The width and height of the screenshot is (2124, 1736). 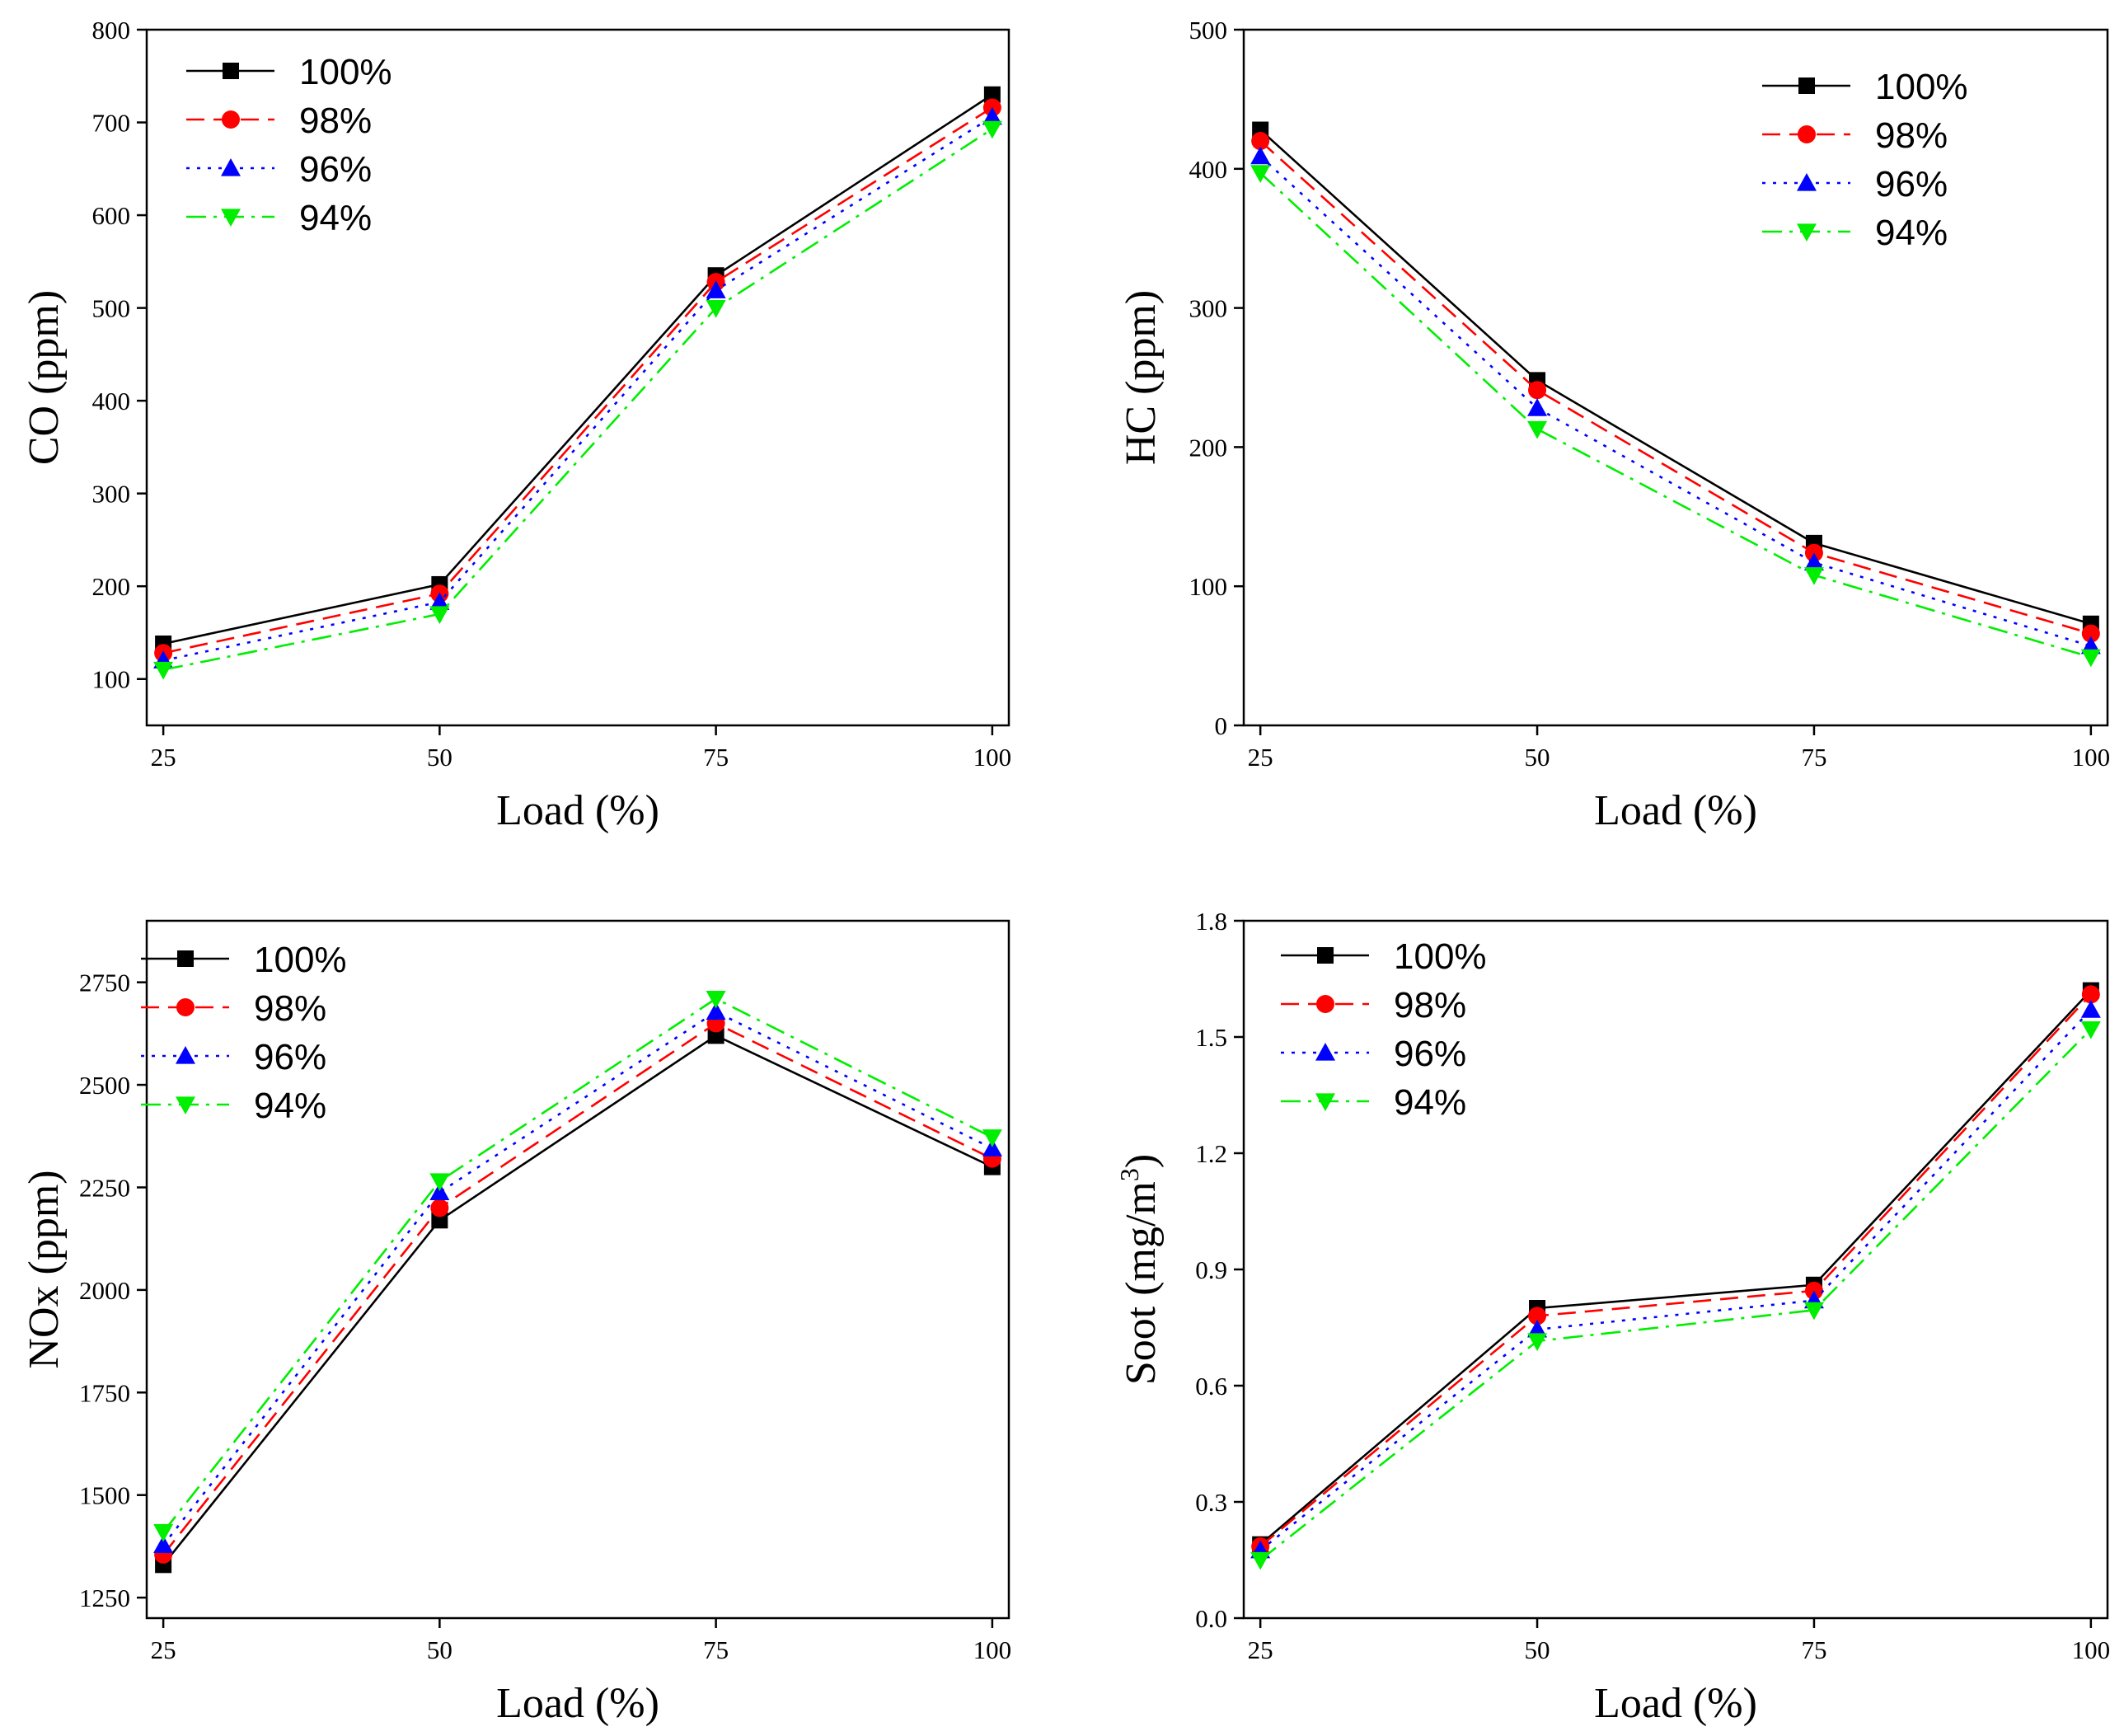 What do you see at coordinates (111, 494) in the screenshot?
I see `co-y-tick-label: 300` at bounding box center [111, 494].